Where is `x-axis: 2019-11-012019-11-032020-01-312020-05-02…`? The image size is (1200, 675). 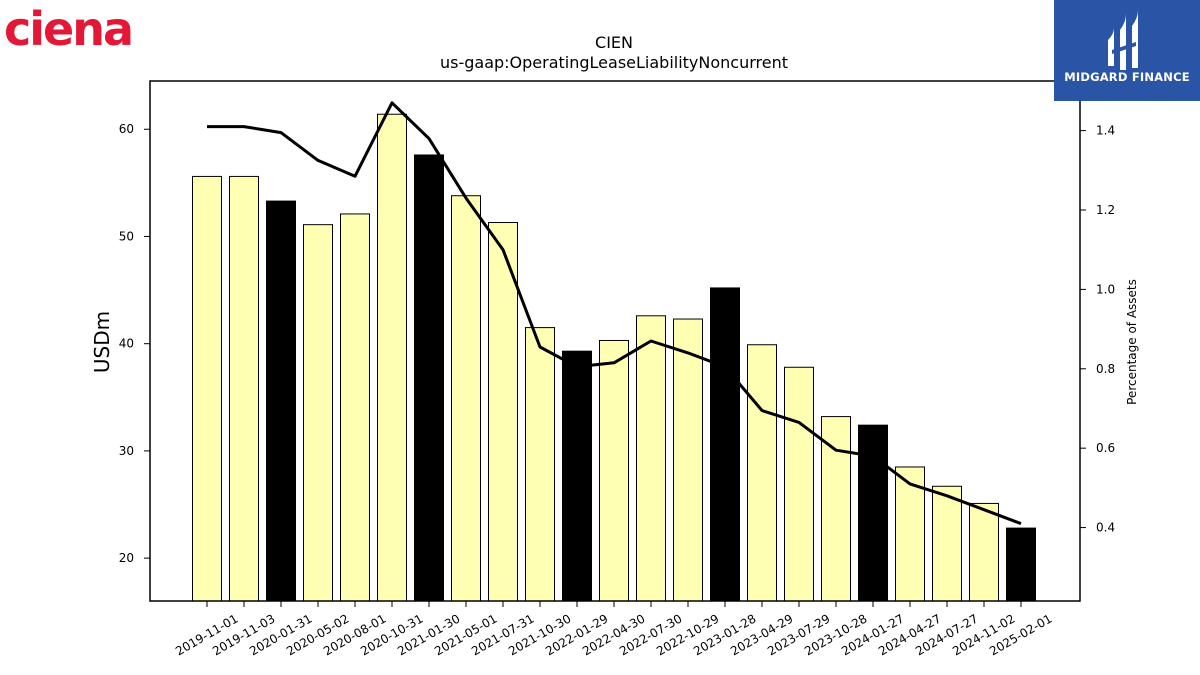
x-axis: 2019-11-012019-11-032020-01-312020-05-02… is located at coordinates (614, 629).